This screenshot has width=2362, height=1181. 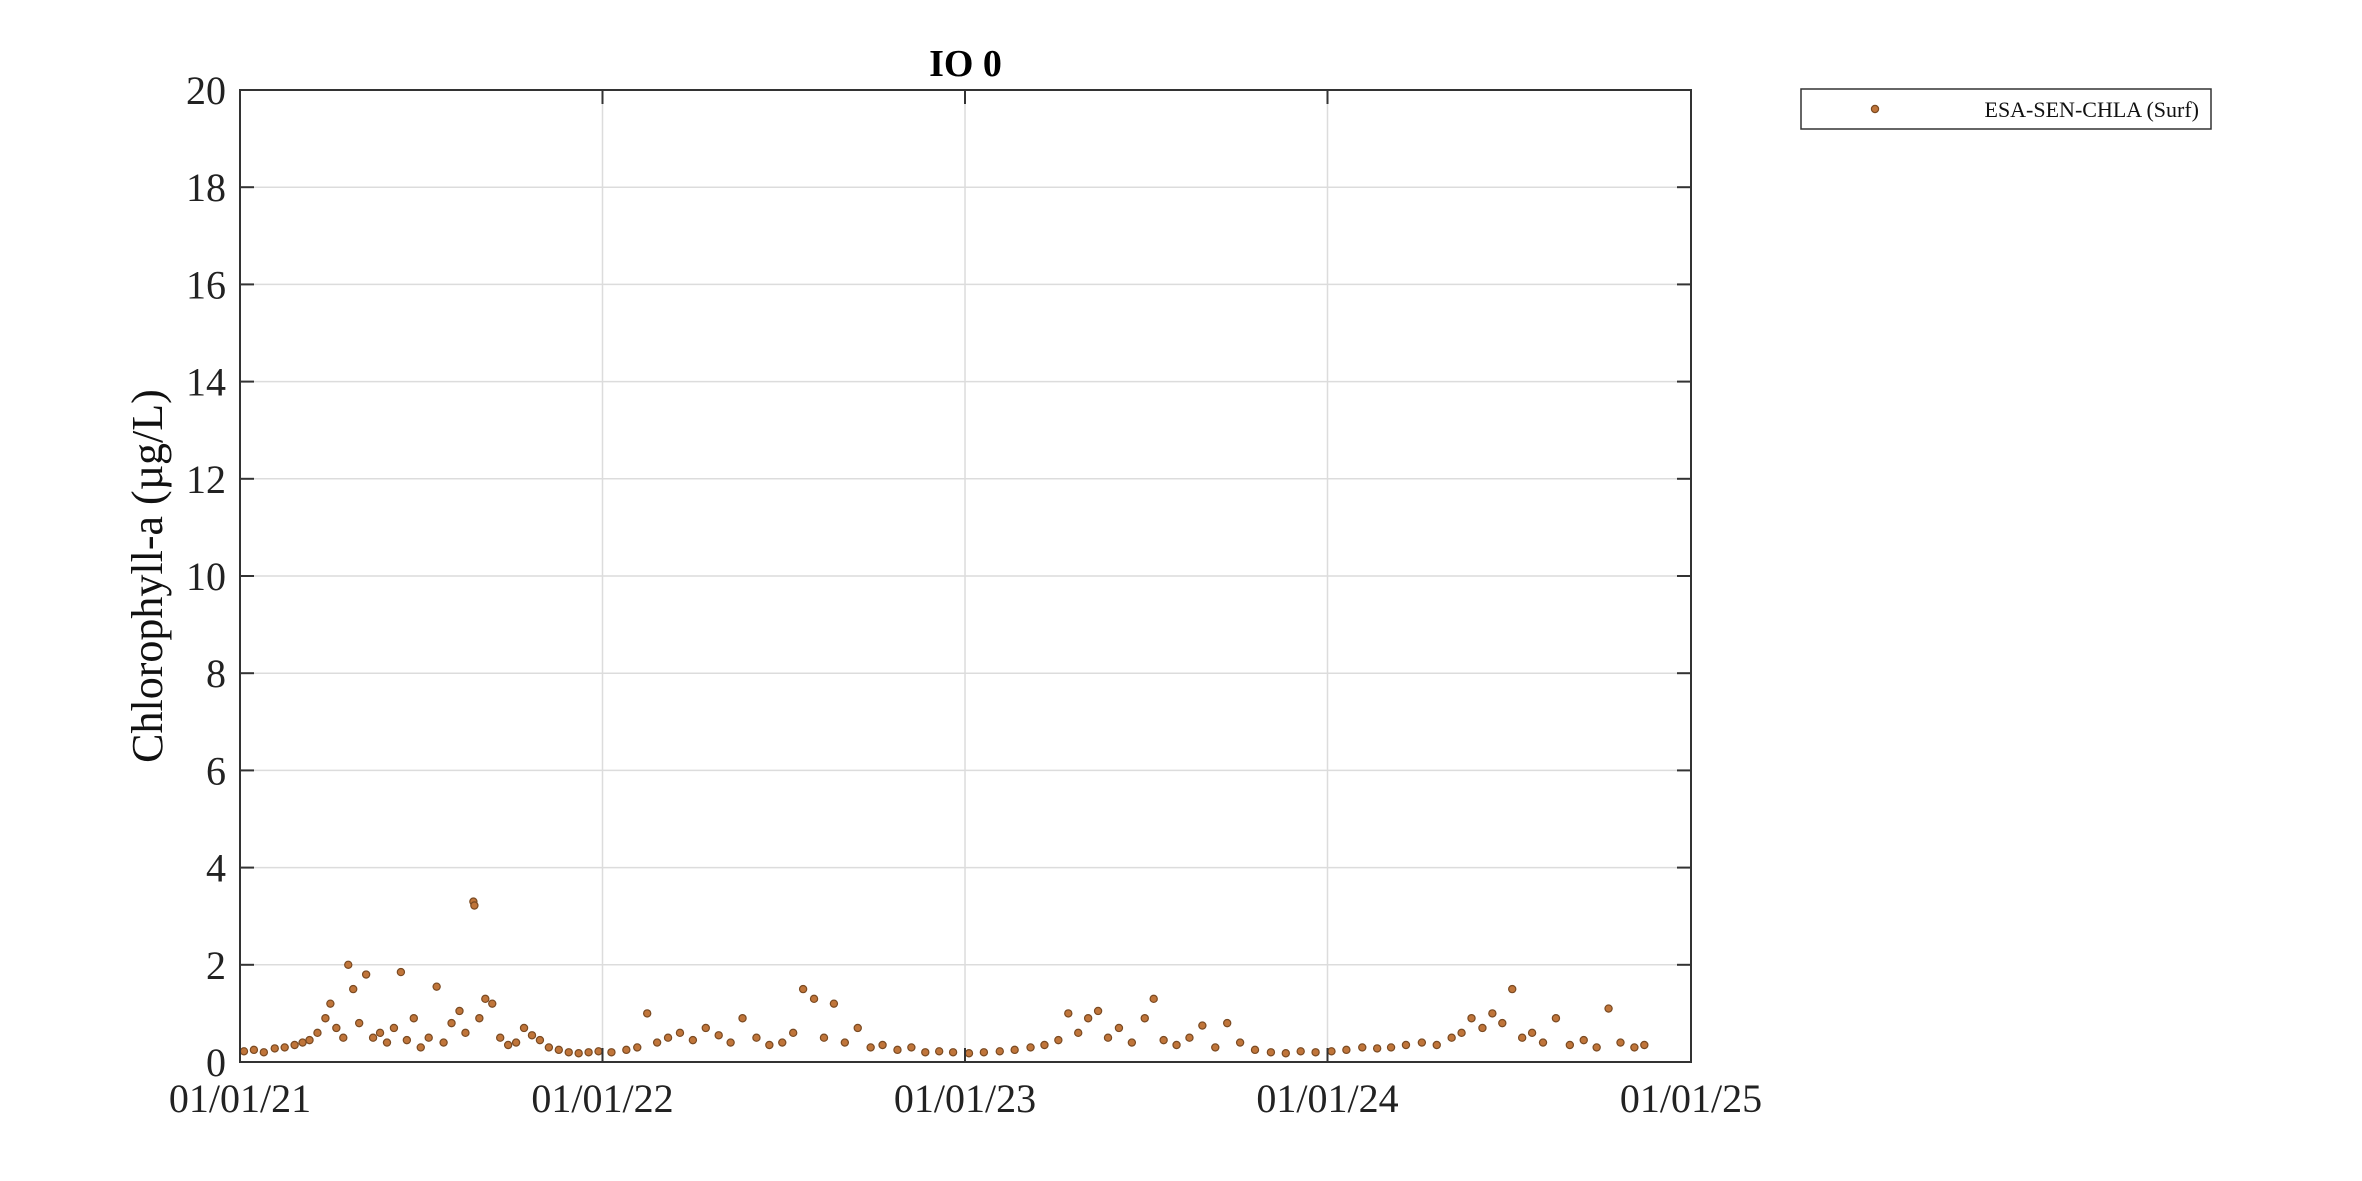 What do you see at coordinates (216, 770) in the screenshot?
I see `y-tick-label: 6` at bounding box center [216, 770].